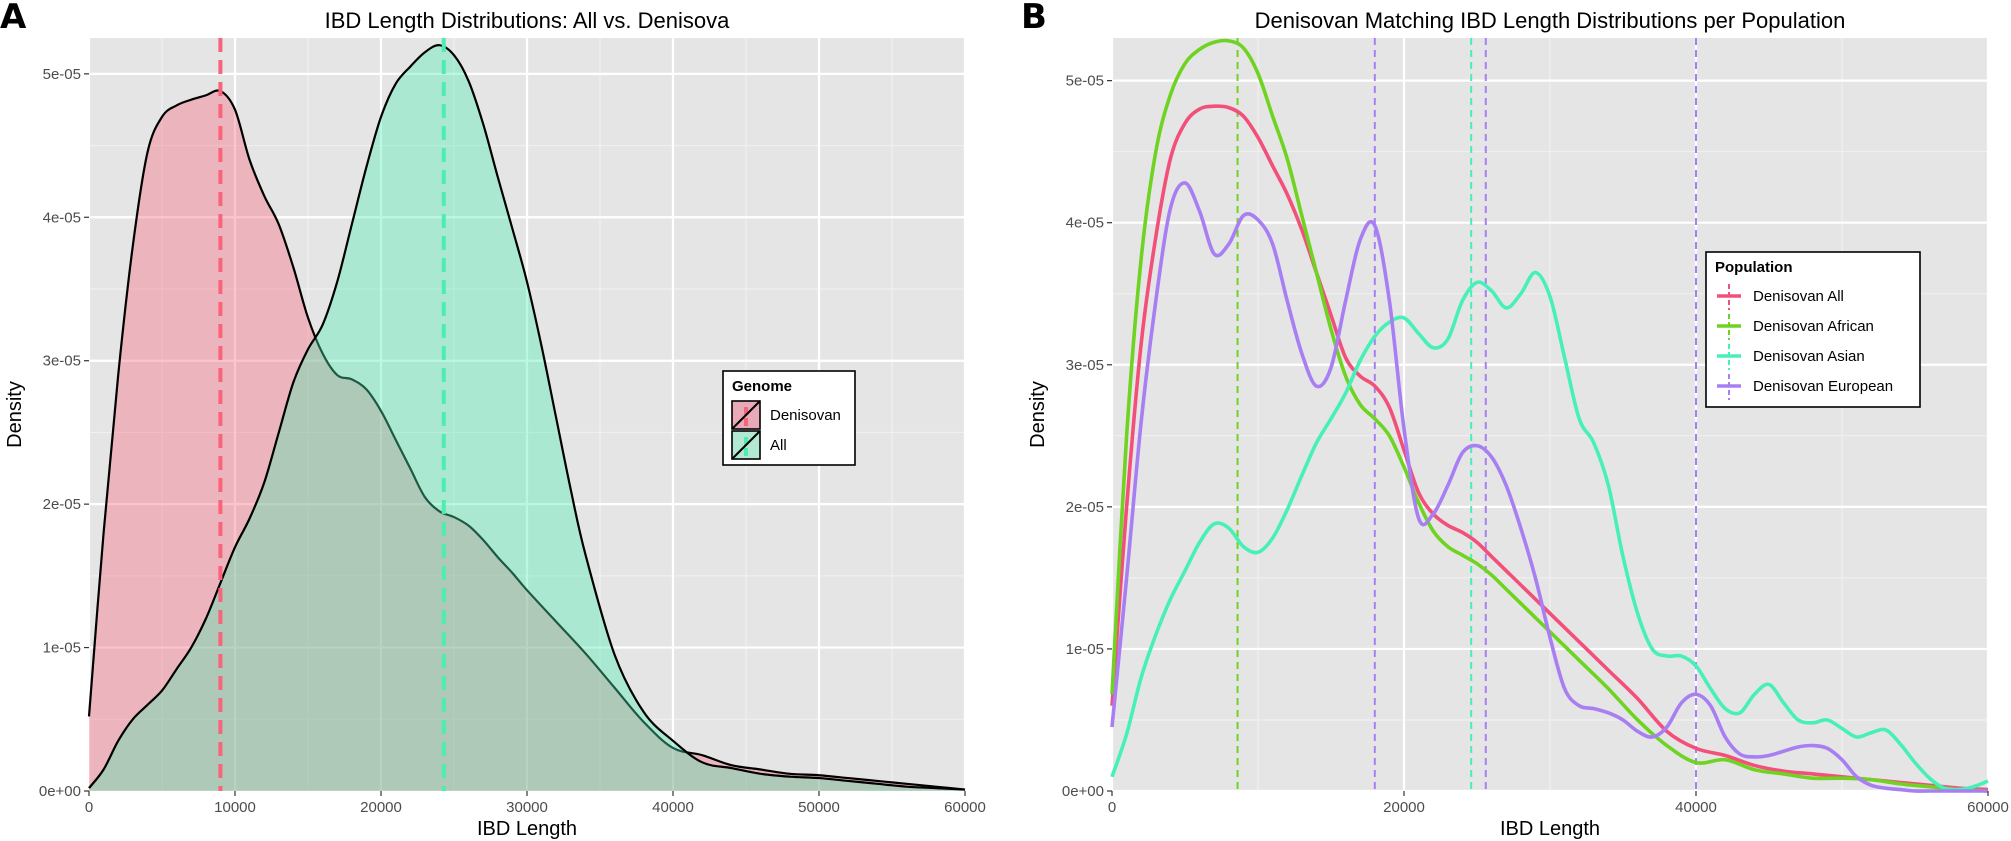 The width and height of the screenshot is (2011, 841). Describe the element at coordinates (1813, 326) in the screenshot. I see `panel-b-legend-label-denisovan-african: Denisovan African` at that location.